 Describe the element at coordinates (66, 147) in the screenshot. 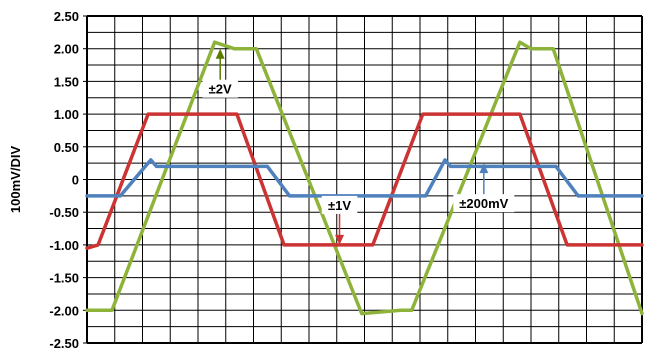

I see `y-tick-label: 0.50` at that location.